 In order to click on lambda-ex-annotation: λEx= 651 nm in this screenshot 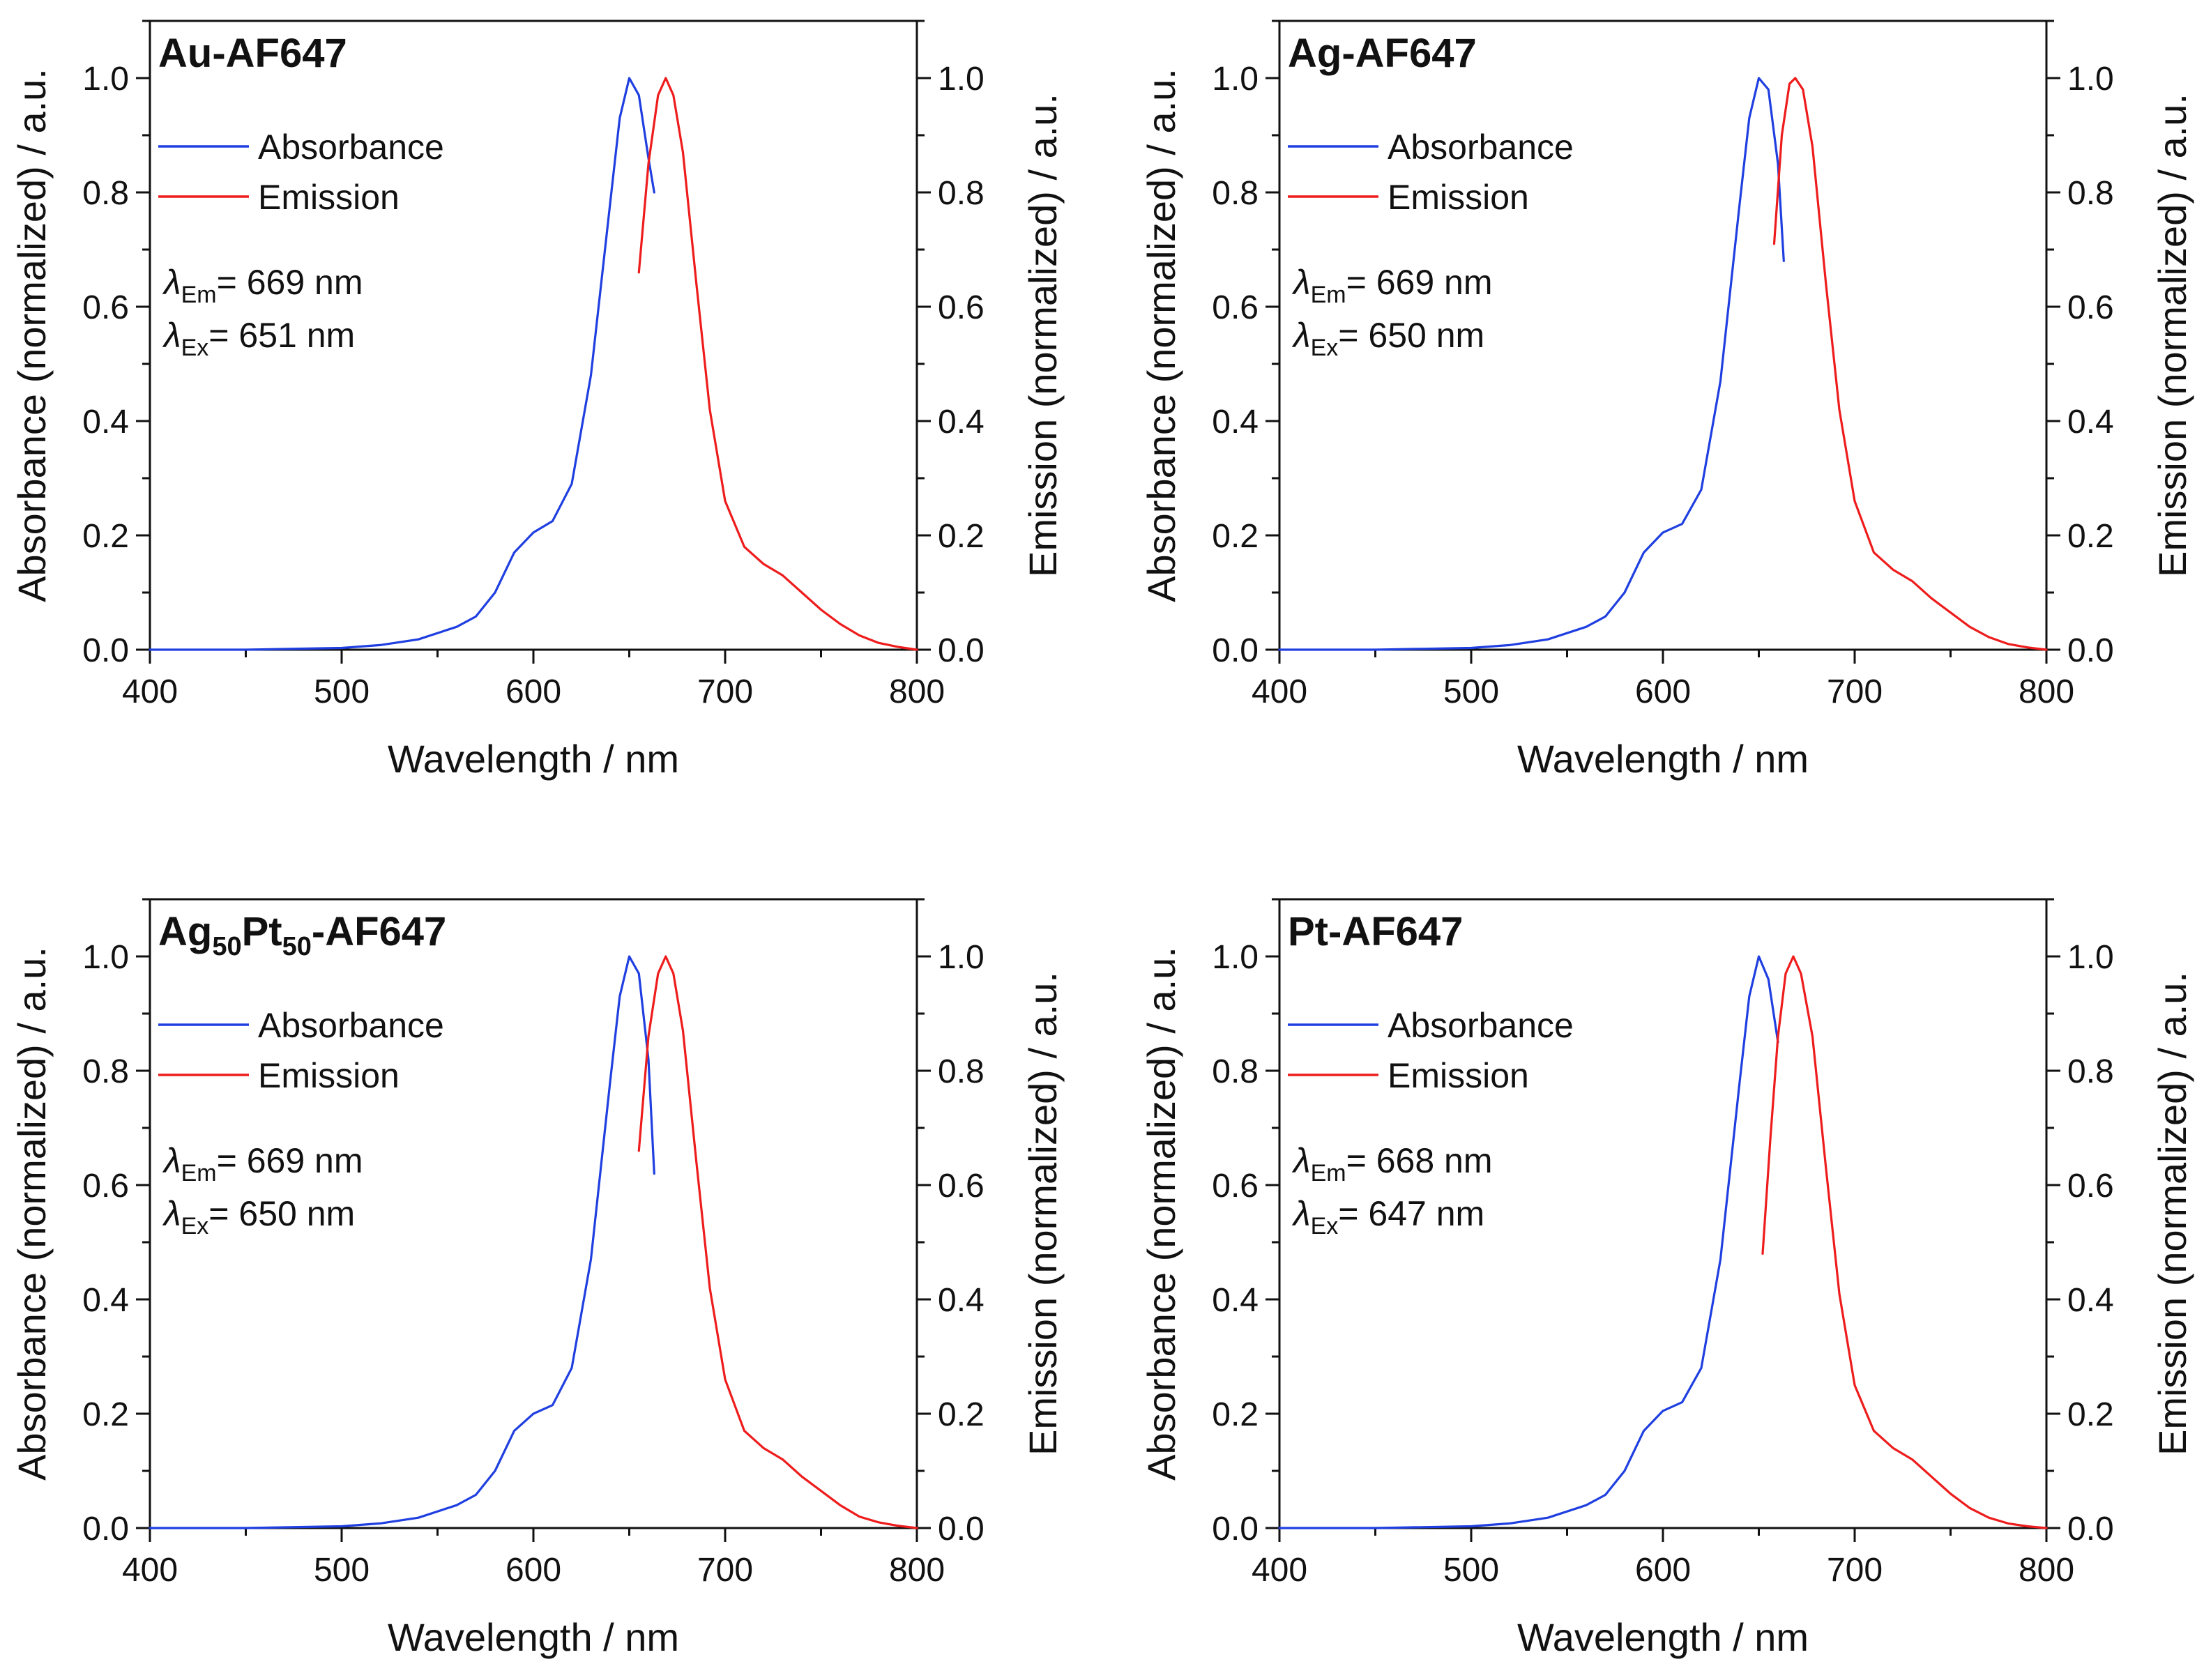, I will do `click(258, 338)`.